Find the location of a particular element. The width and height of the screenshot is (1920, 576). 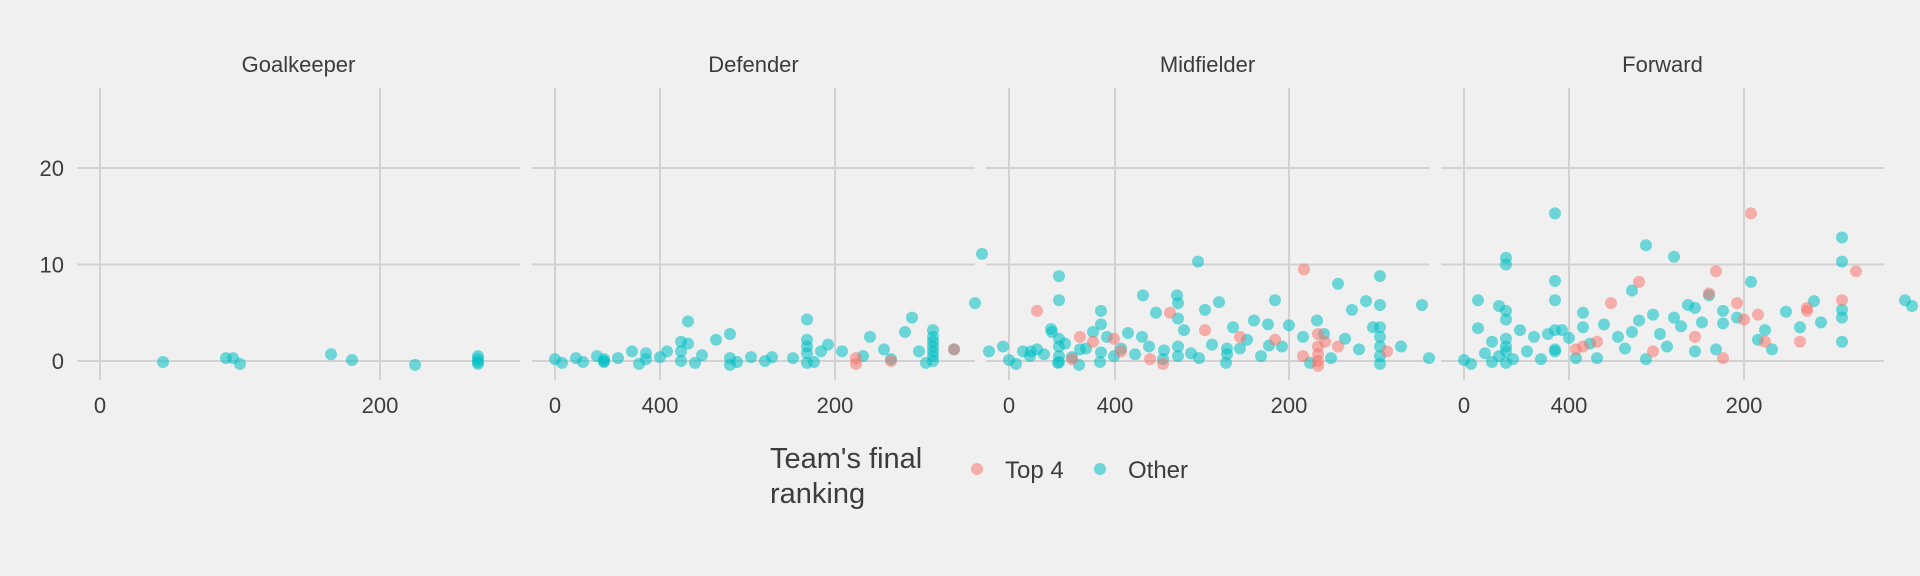

legend-label: Top 4 is located at coordinates (1034, 470).